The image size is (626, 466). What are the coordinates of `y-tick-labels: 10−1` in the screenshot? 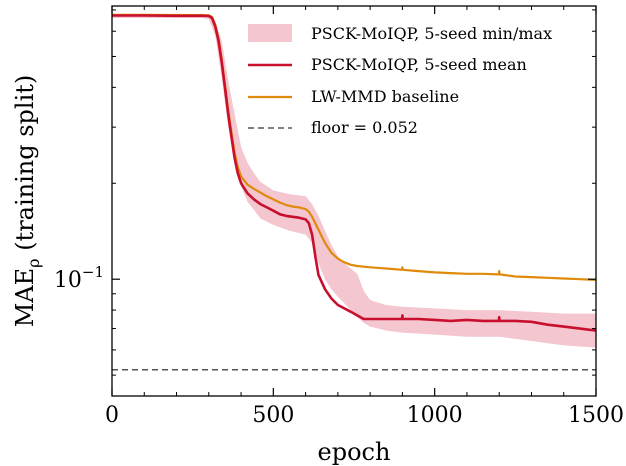 It's located at (79, 278).